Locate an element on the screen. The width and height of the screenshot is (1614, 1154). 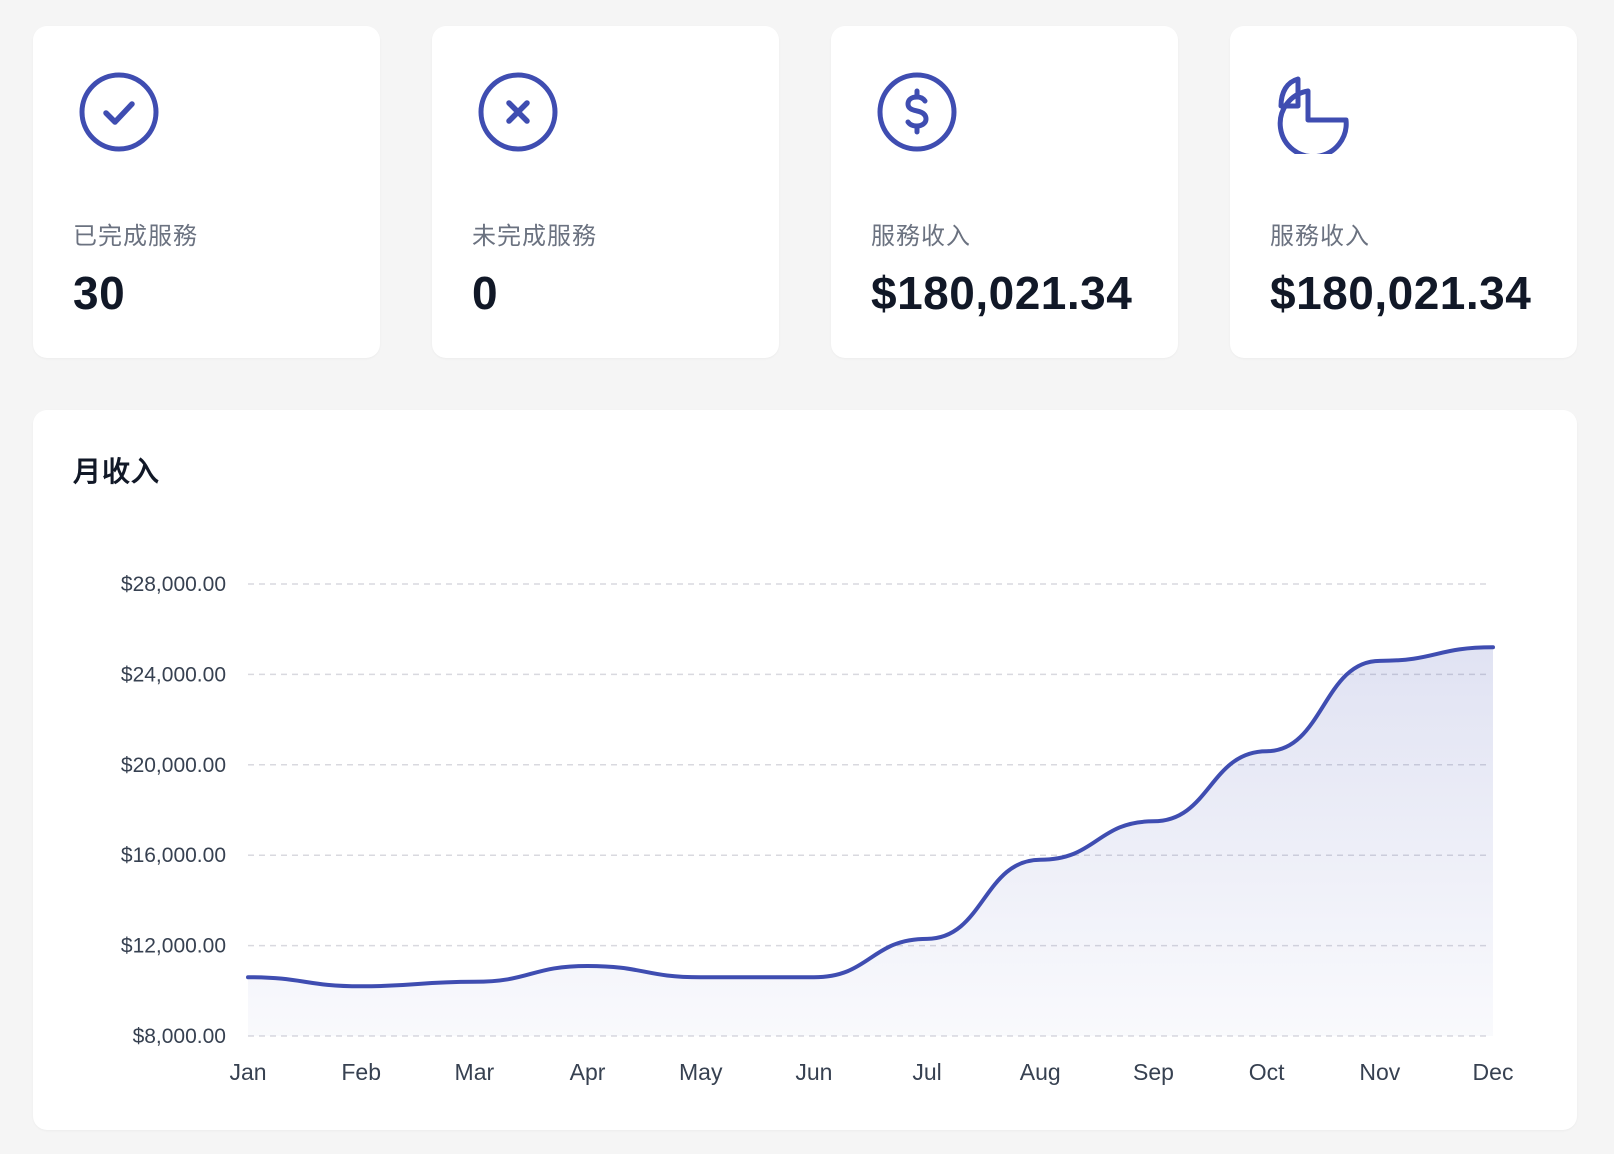
data-point-feb is located at coordinates (361, 986).